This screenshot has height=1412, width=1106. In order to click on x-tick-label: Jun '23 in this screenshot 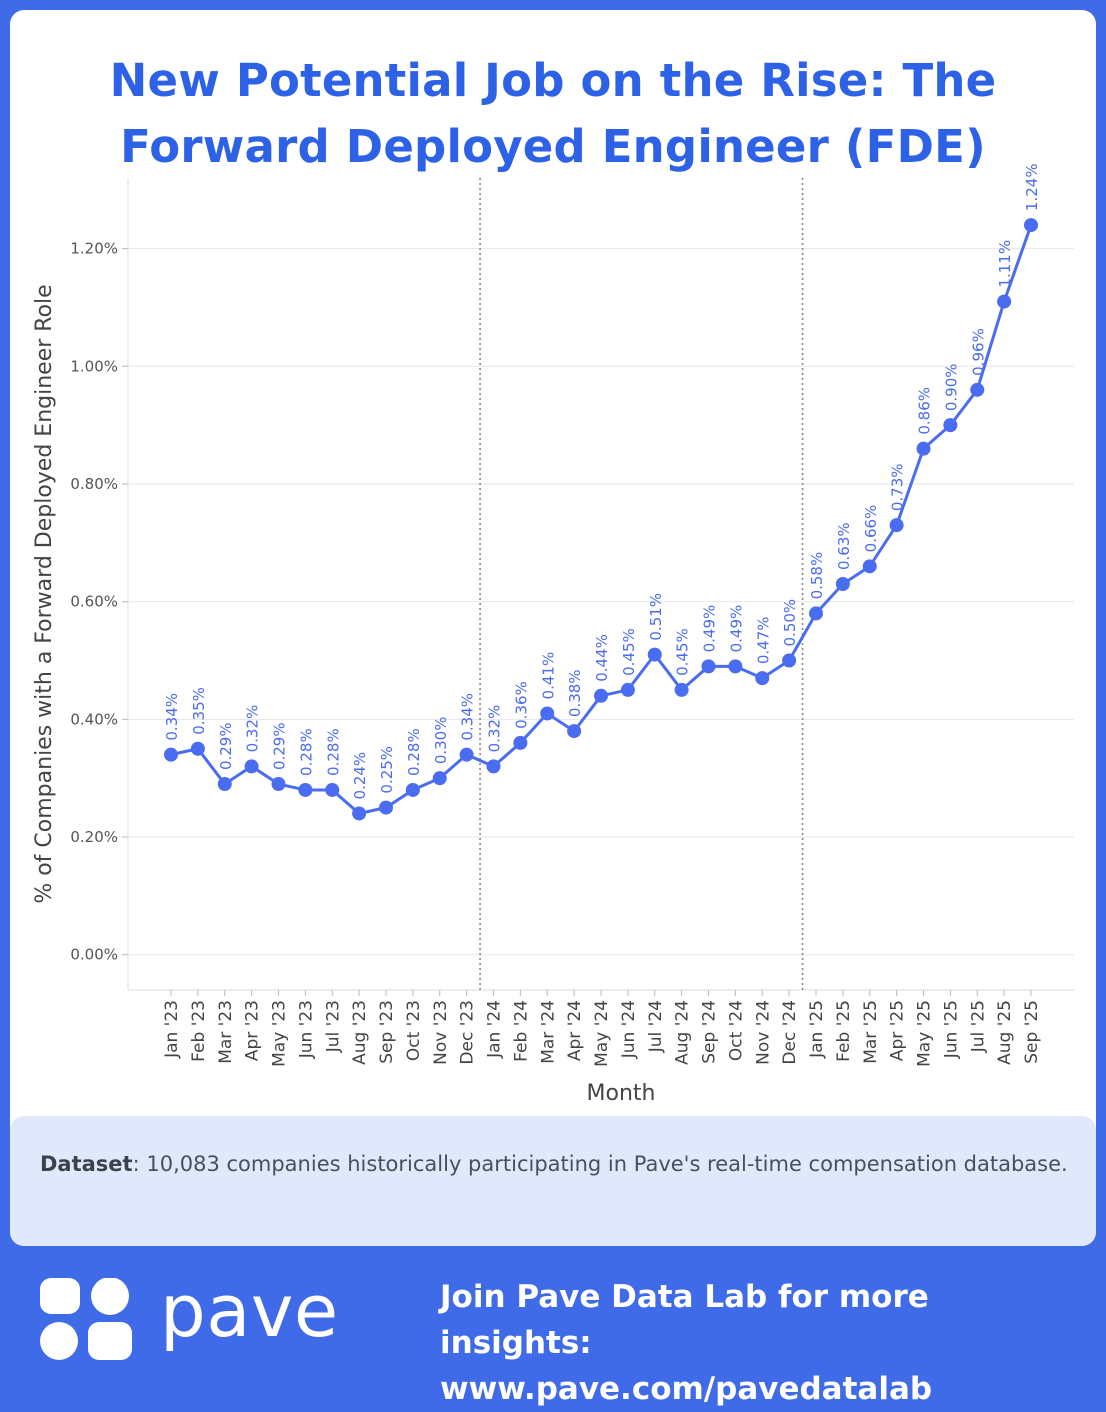, I will do `click(306, 1029)`.